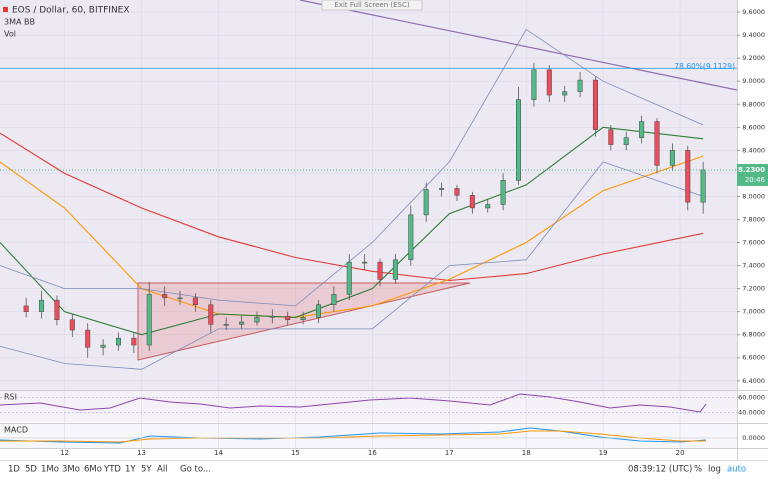  I want to click on volume-label: Vol, so click(10, 34).